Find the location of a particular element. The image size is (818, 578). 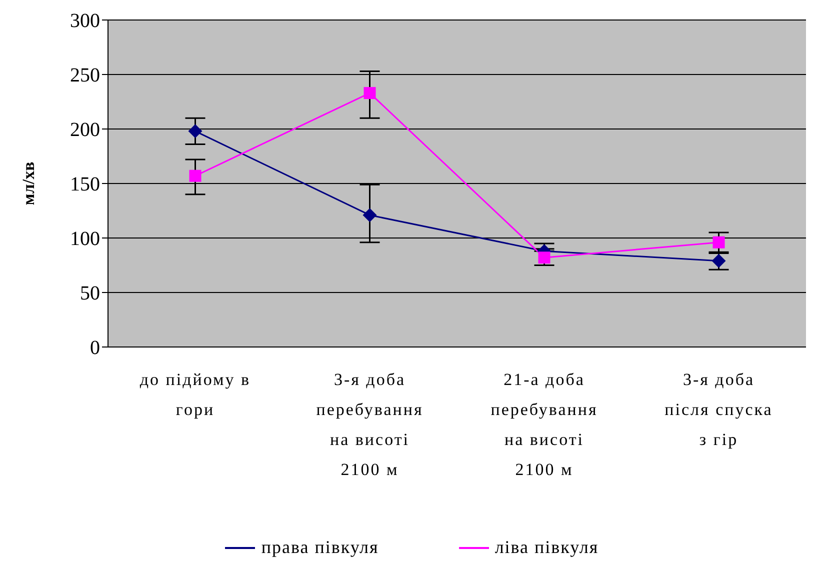

y-tick-label: 250 is located at coordinates (85, 75).